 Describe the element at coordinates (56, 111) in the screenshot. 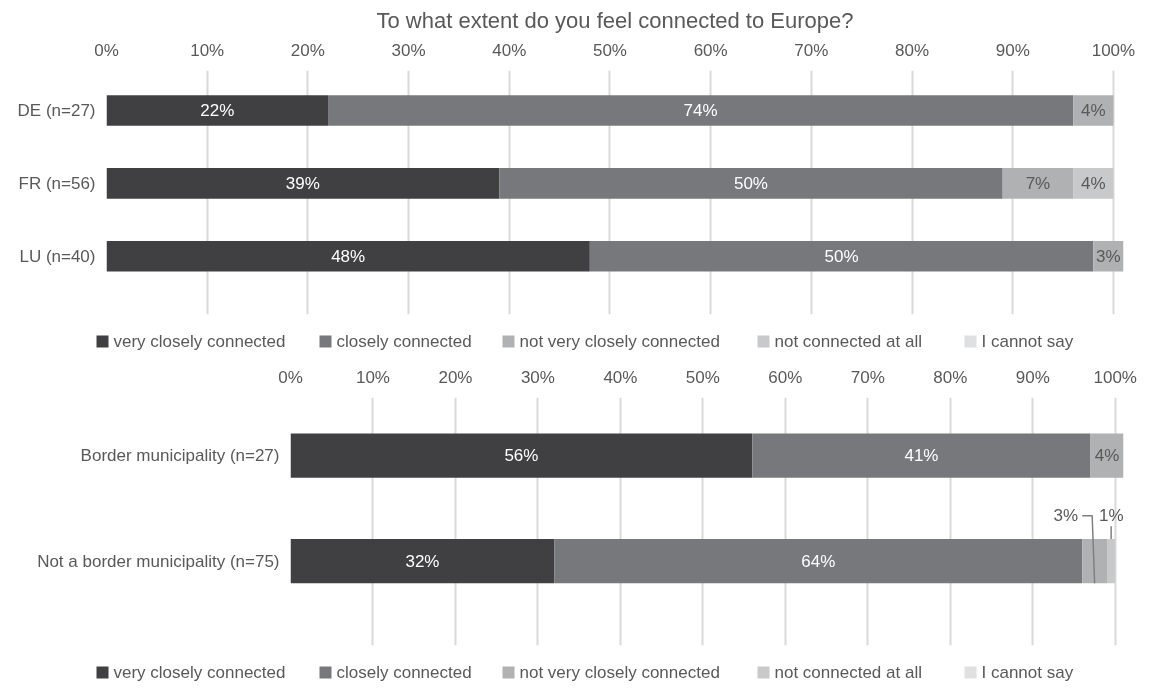

I see `y-tick-label: DE (n=27)` at that location.